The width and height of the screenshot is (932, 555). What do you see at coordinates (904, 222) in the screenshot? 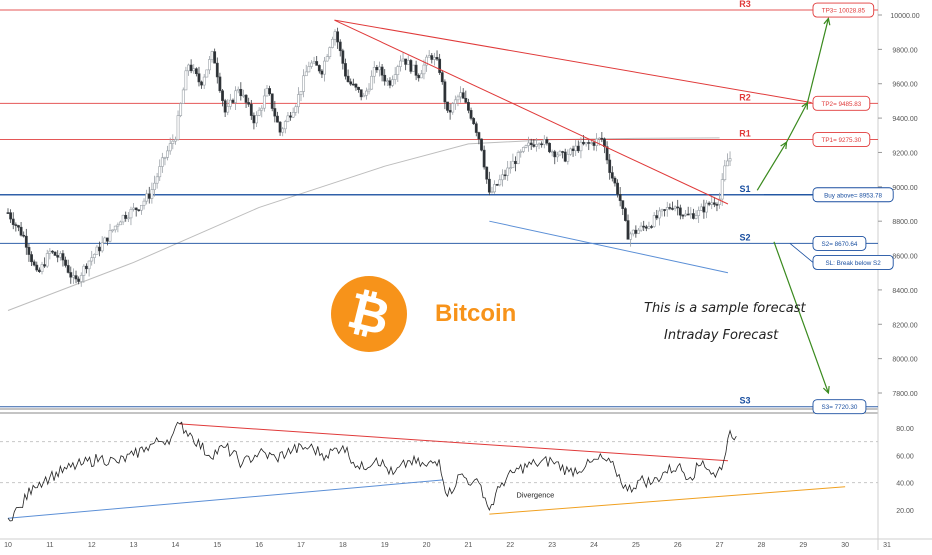
I see `price-tick-label: 8800.00` at bounding box center [904, 222].